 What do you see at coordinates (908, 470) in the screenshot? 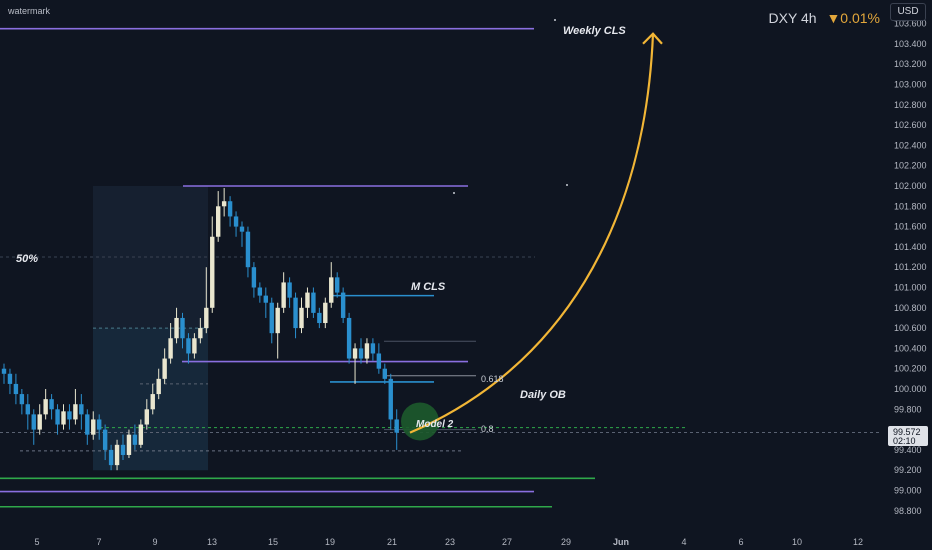
I see `price-tick: 99.200` at bounding box center [908, 470].